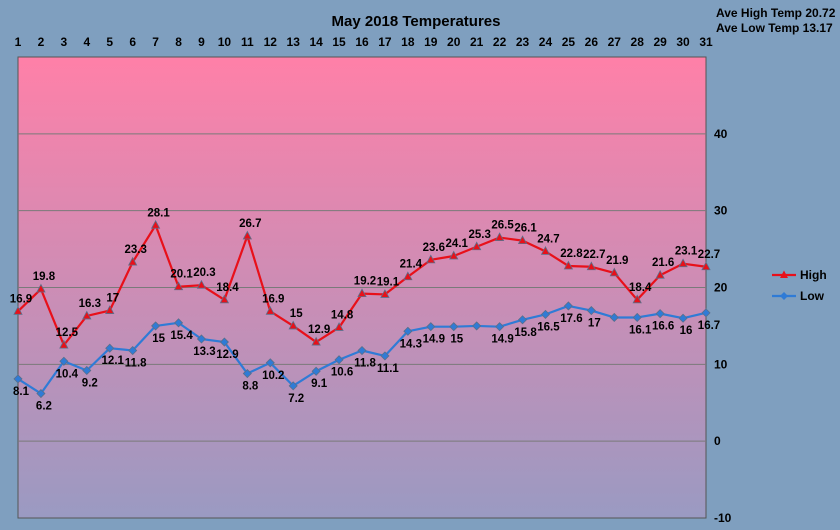  I want to click on high-data-label: 23.1, so click(686, 252).